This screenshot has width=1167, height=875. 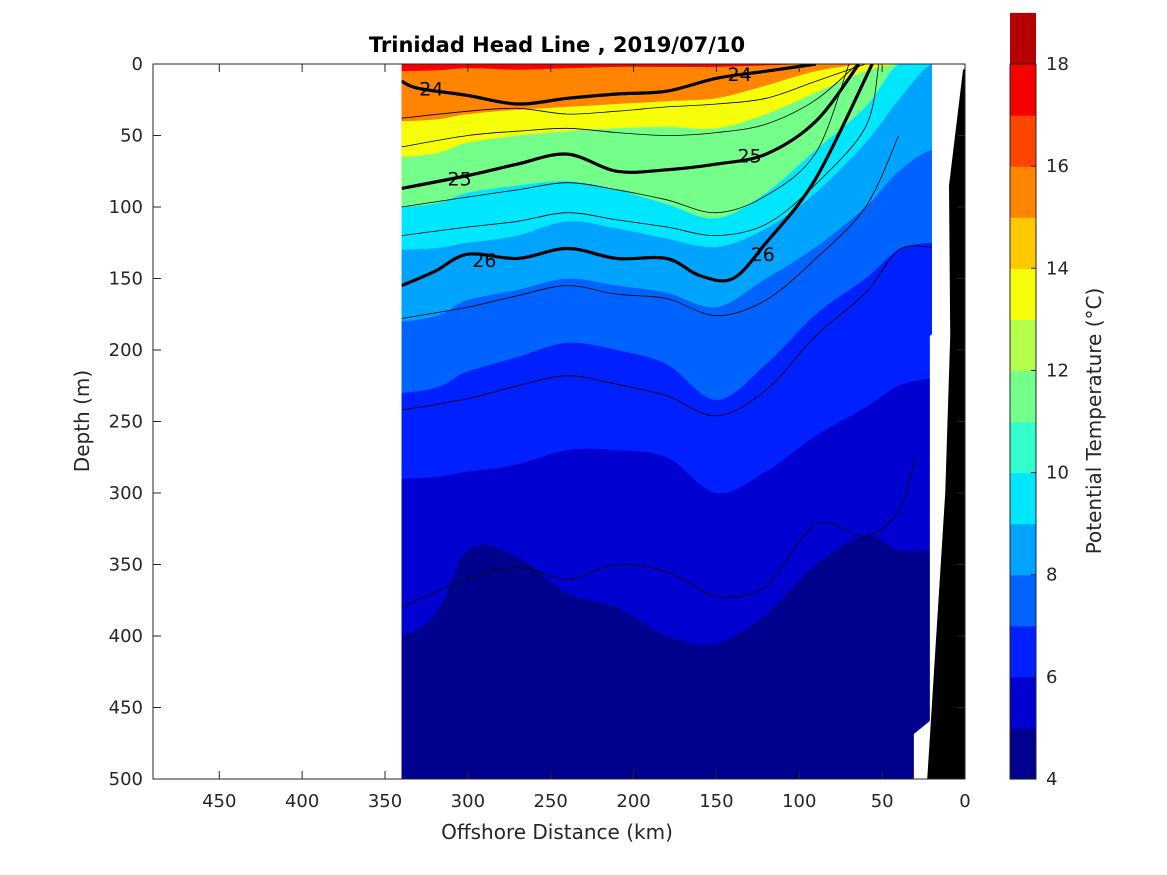 I want to click on y-tick-label: 100, so click(x=126, y=207).